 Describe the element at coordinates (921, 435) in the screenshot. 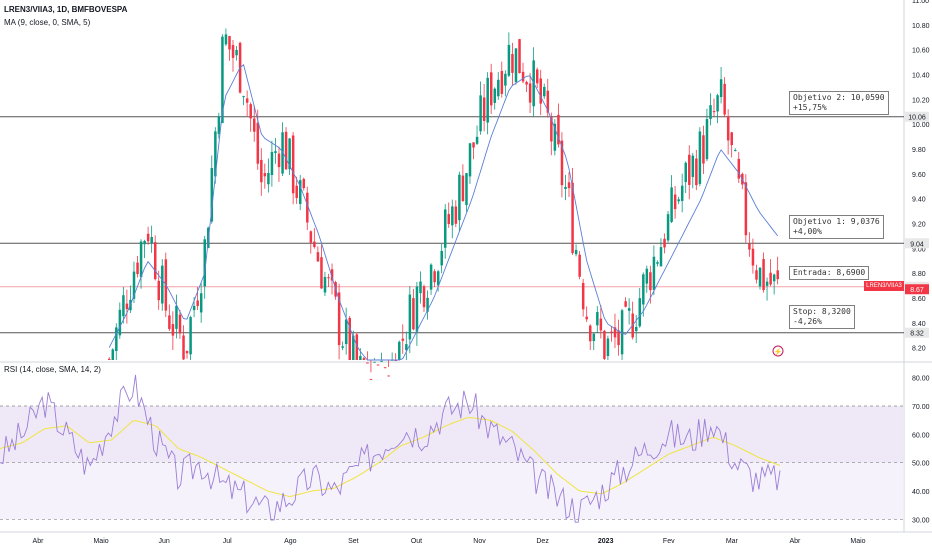

I see `rsi-tick-label: 60.00` at that location.